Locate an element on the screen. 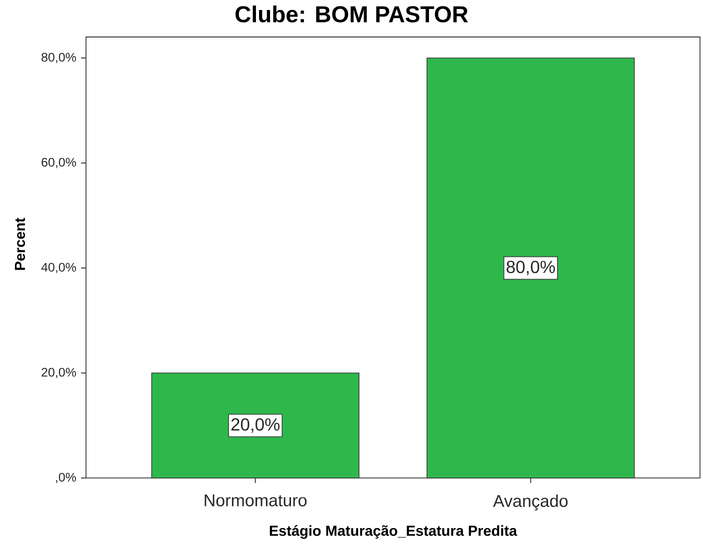 Image resolution: width=703 pixels, height=545 pixels. y-tick-label: ,0% is located at coordinates (66, 478).